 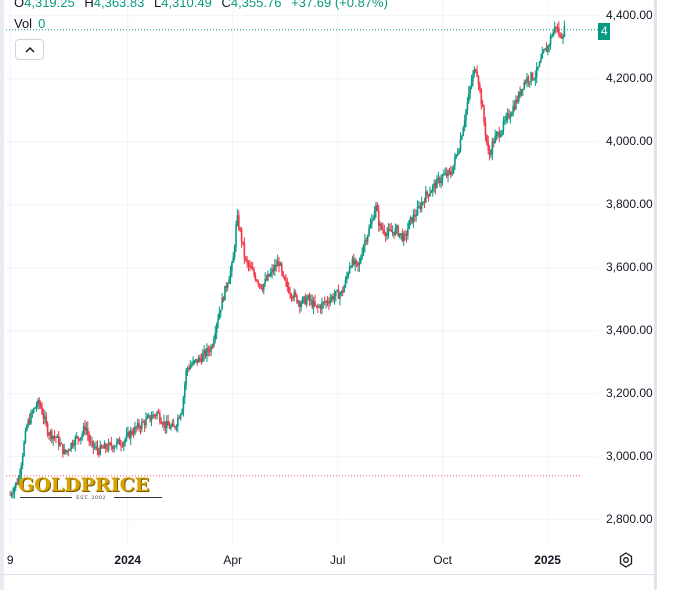 What do you see at coordinates (629, 203) in the screenshot?
I see `y-tick-label: 3,800.00` at bounding box center [629, 203].